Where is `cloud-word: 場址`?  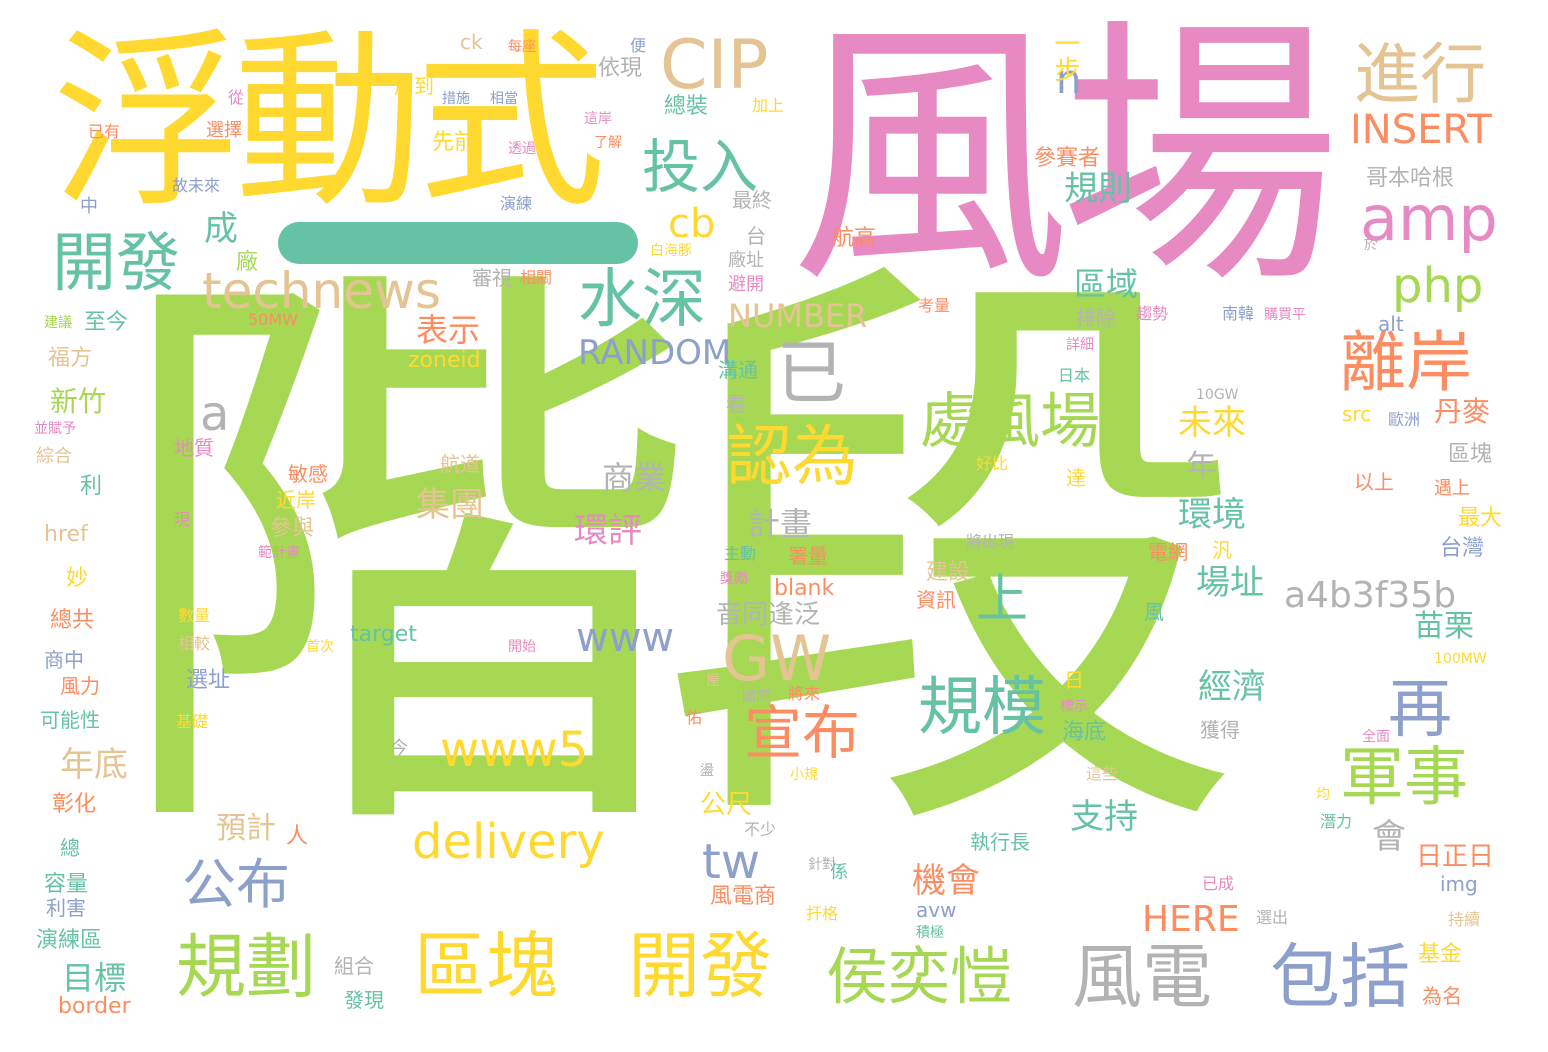 cloud-word: 場址 is located at coordinates (1230, 583).